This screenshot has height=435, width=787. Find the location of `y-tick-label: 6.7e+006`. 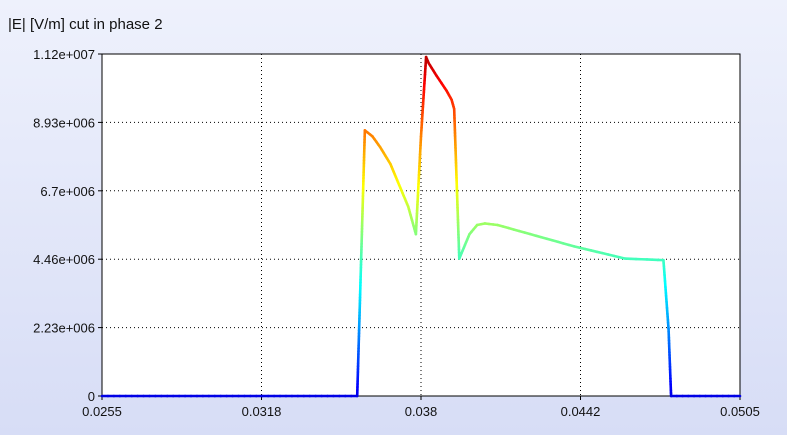

y-tick-label: 6.7e+006 is located at coordinates (67, 191).